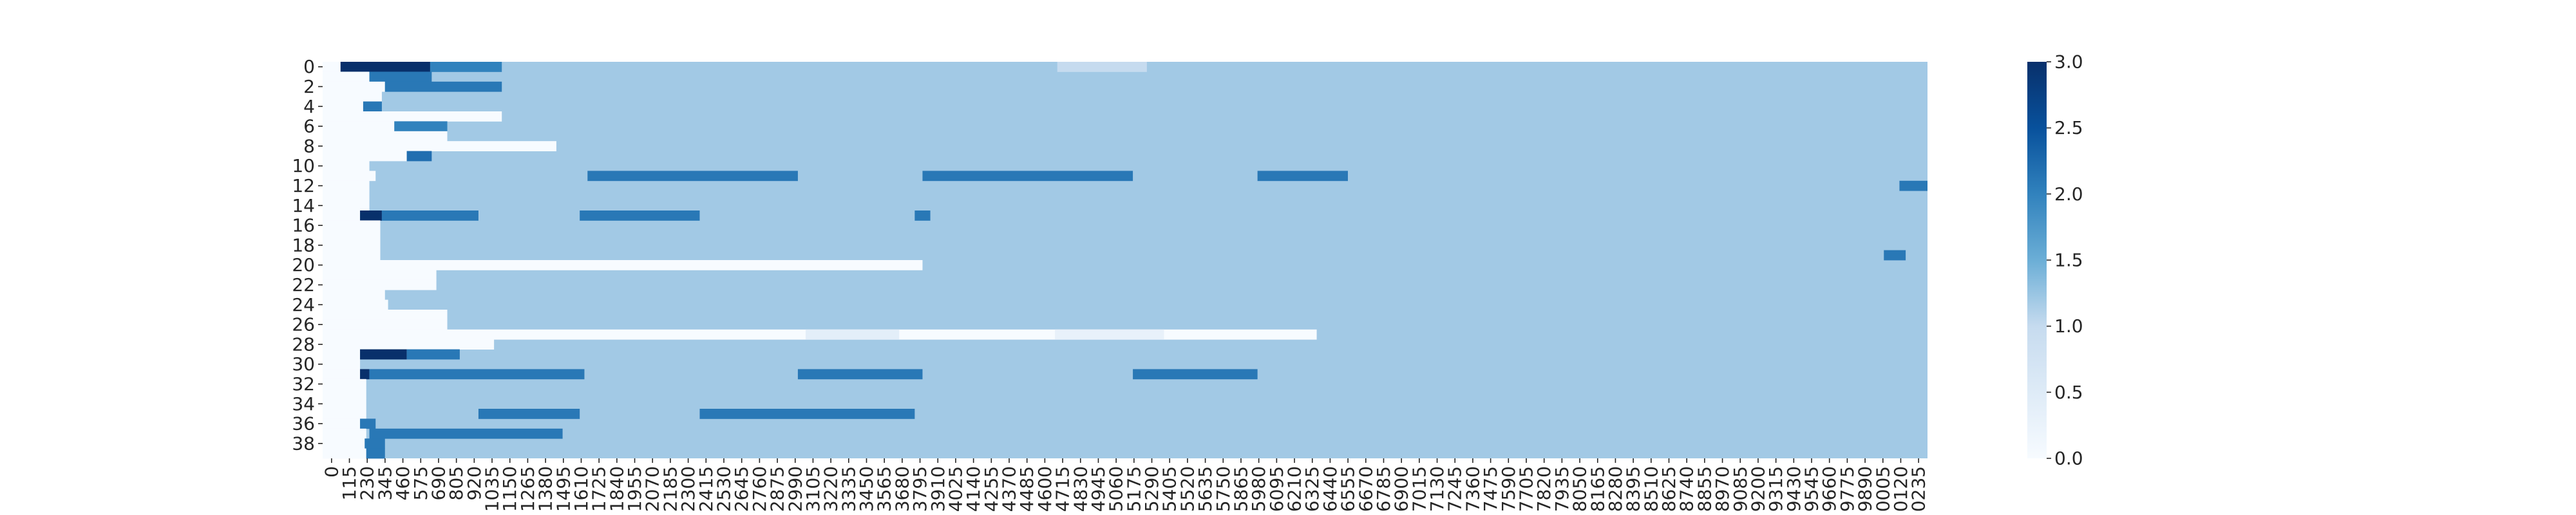 The width and height of the screenshot is (2576, 515). Describe the element at coordinates (1205, 489) in the screenshot. I see `x-tick-label: 5635` at that location.